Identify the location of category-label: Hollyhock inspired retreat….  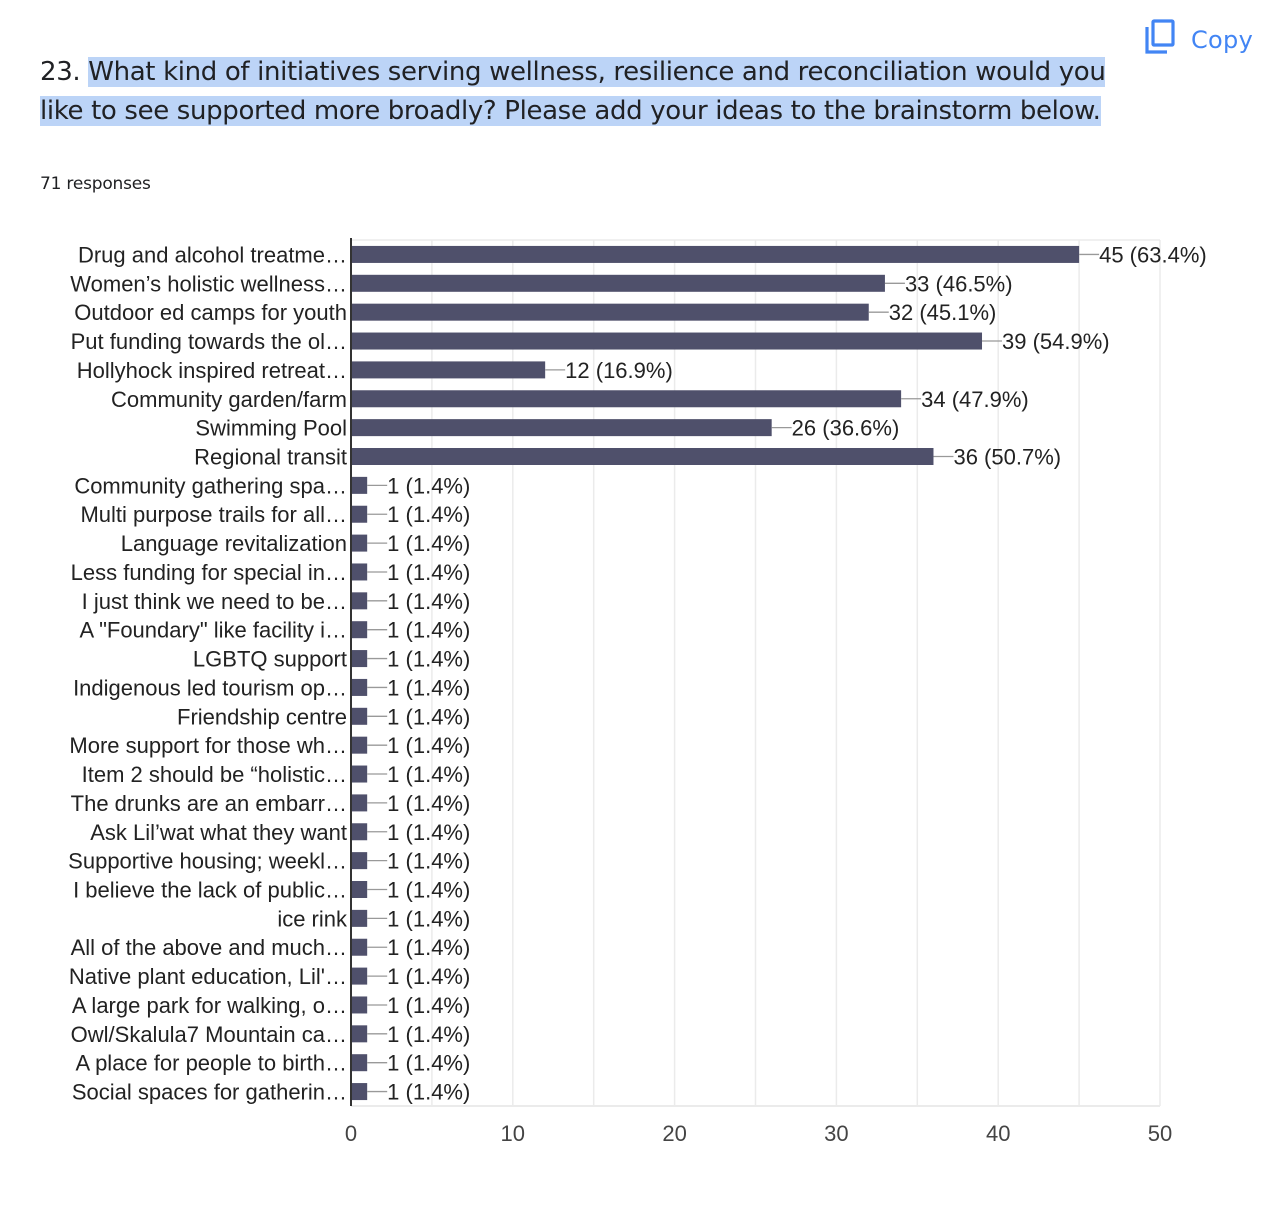
(212, 370).